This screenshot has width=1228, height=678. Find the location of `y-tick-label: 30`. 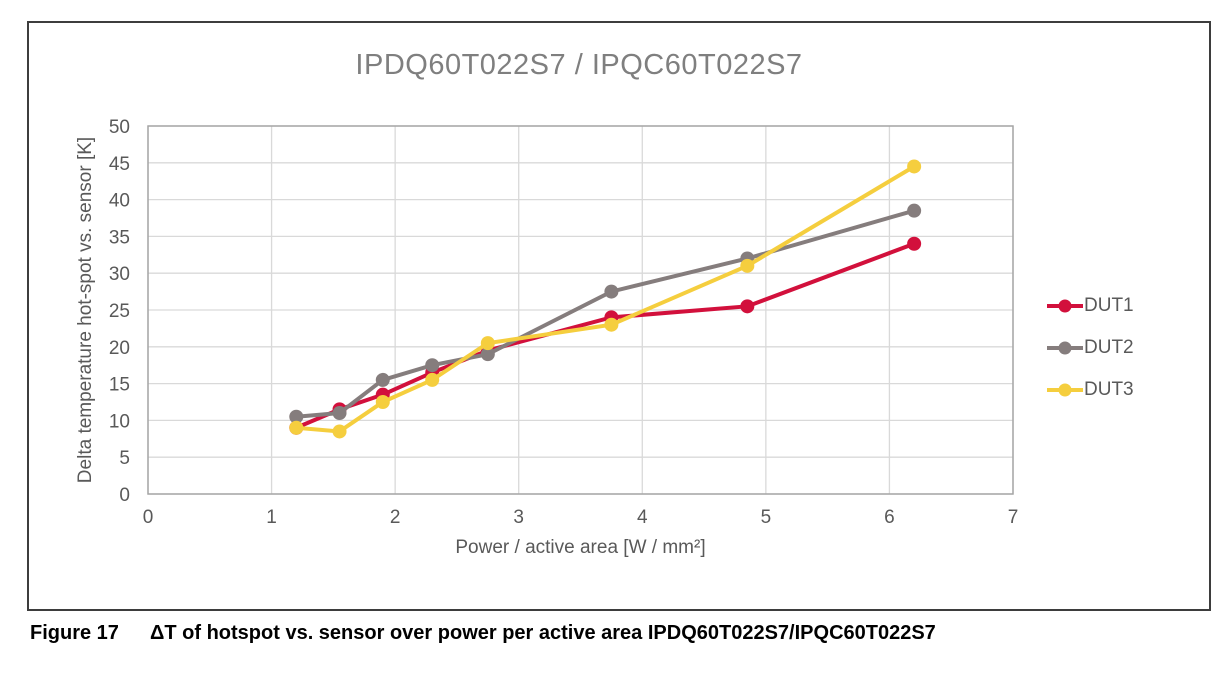

y-tick-label: 30 is located at coordinates (119, 274).